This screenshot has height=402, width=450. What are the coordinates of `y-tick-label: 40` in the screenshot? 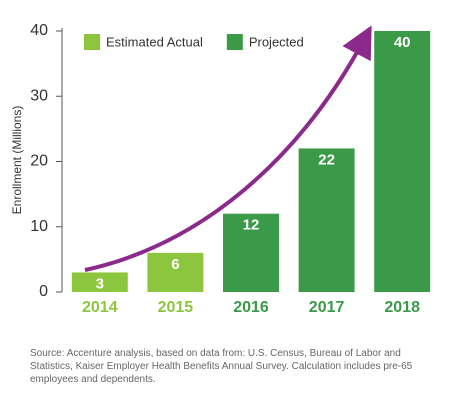 It's located at (39, 30).